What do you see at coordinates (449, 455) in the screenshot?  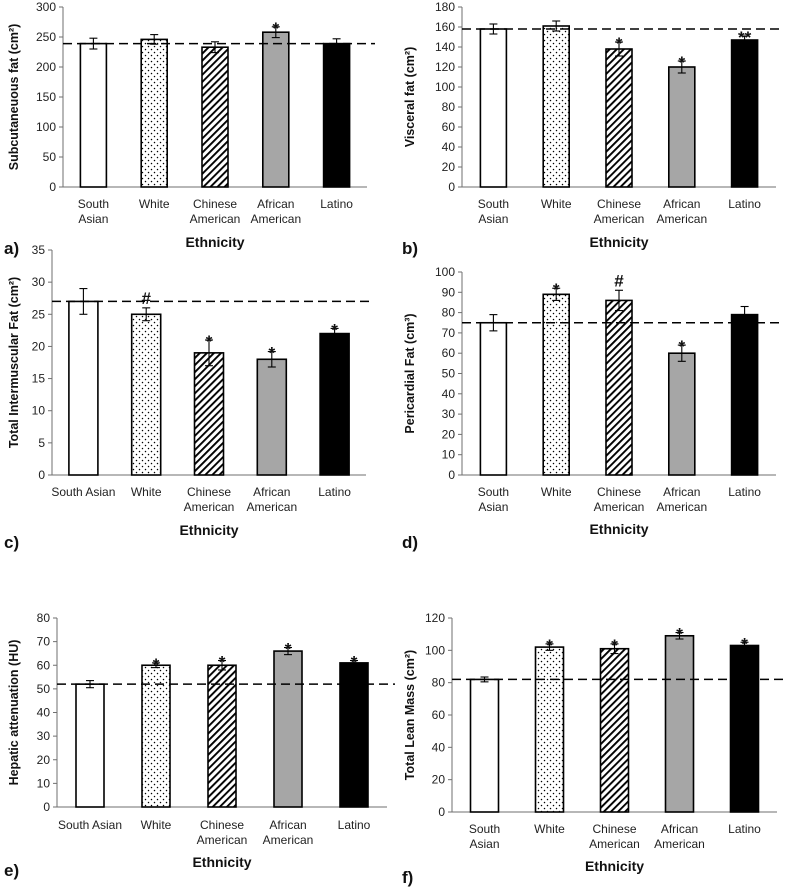 I see `y-tick-label: 10` at bounding box center [449, 455].